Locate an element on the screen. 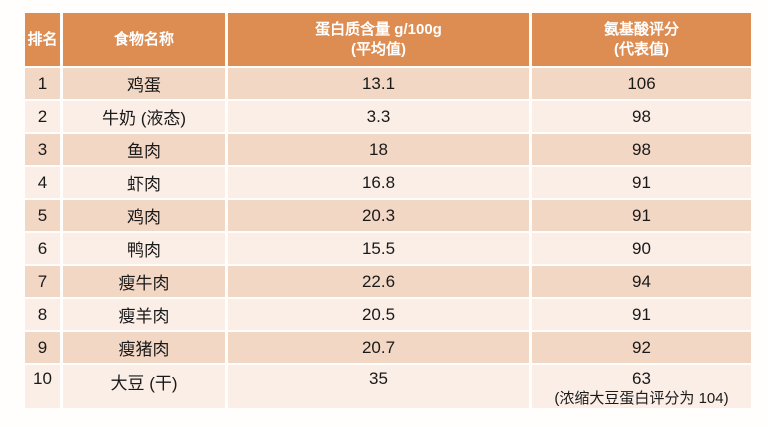 The height and width of the screenshot is (427, 768). score-cell: 63 (浓缩大豆蛋白评分为 104) is located at coordinates (641, 386).